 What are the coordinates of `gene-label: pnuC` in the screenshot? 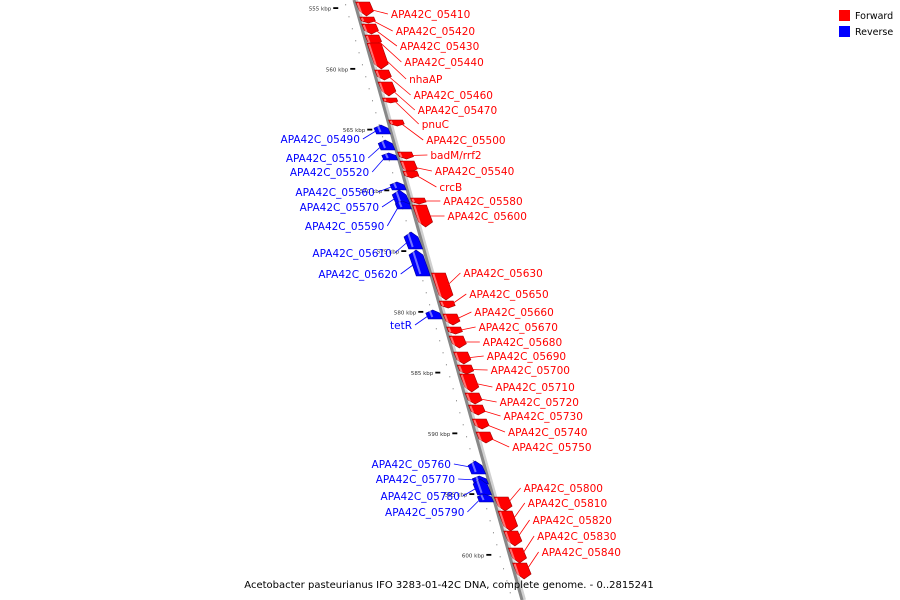 It's located at (435, 125).